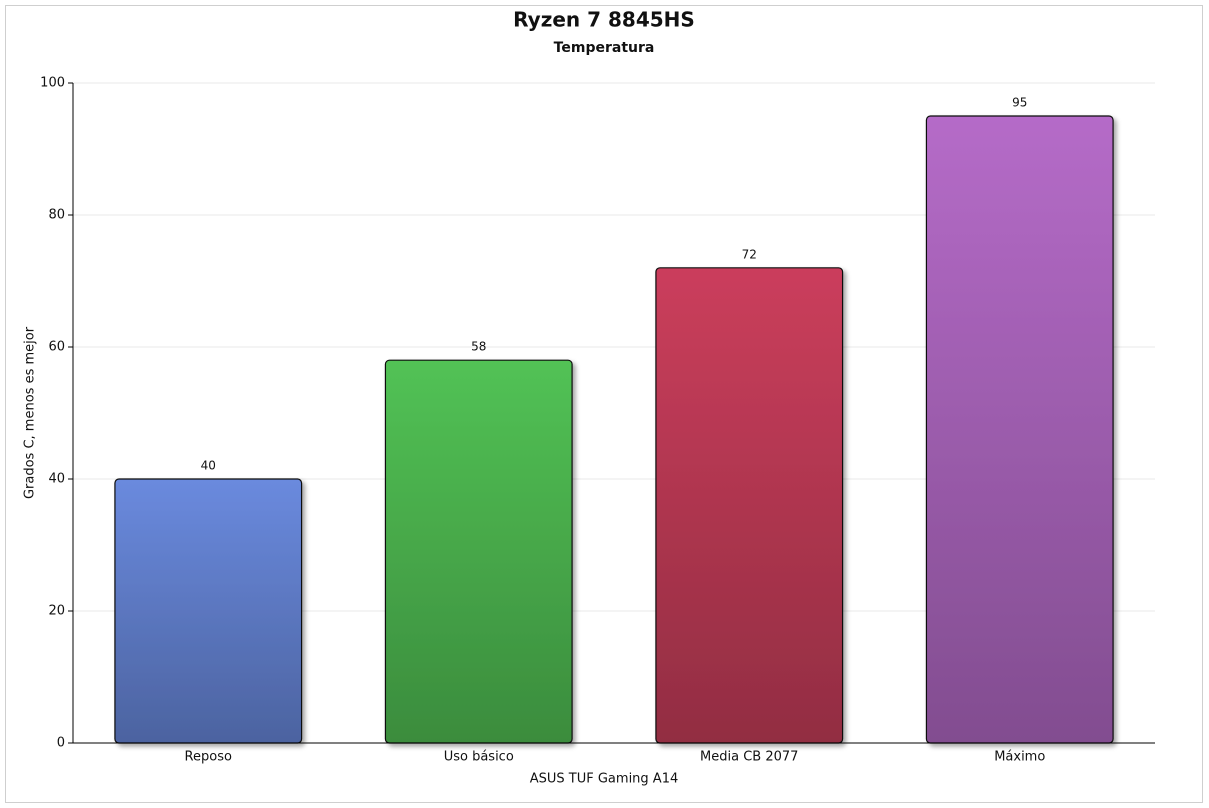 The image size is (1209, 808). Describe the element at coordinates (478, 347) in the screenshot. I see `data-label: 58` at that location.